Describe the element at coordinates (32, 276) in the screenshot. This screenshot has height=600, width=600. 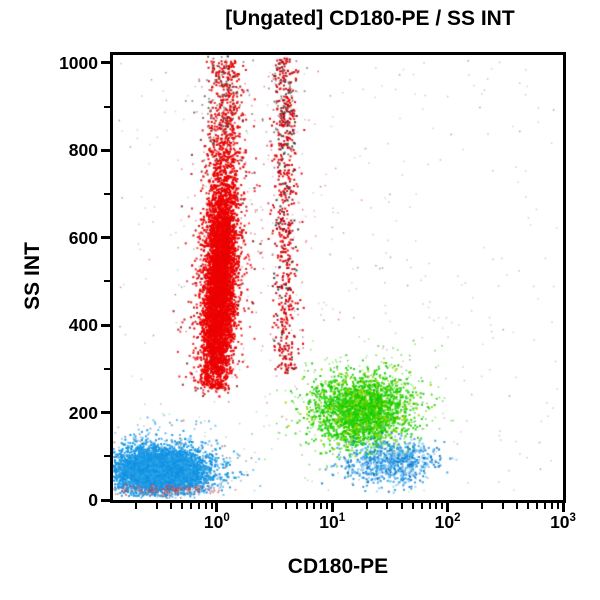
I see `y-axis-label: SS INT` at that location.